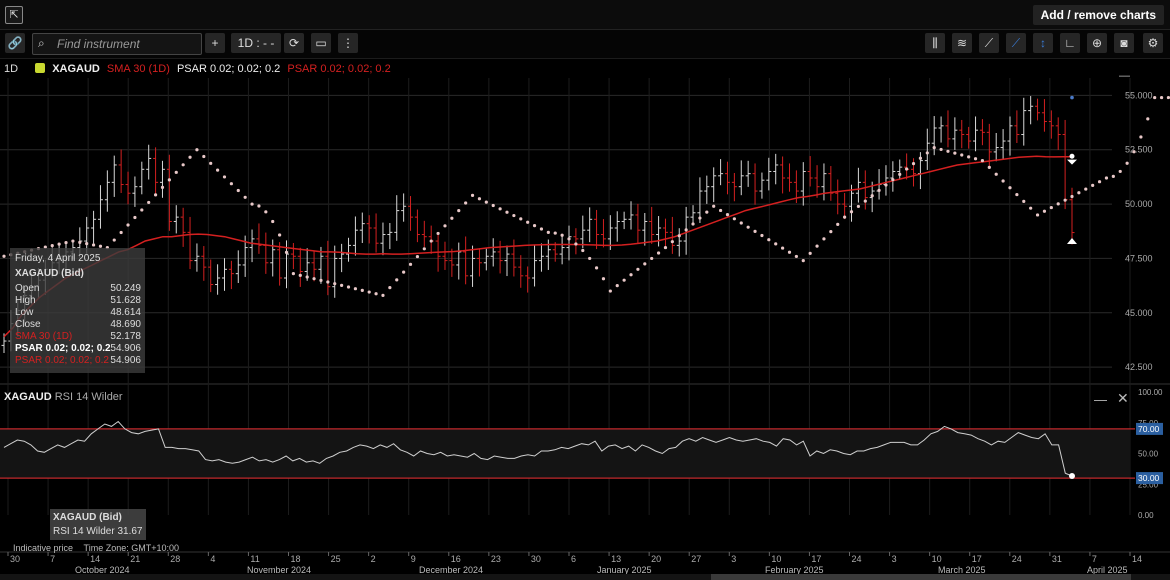 This screenshot has height=580, width=1170. What do you see at coordinates (125, 288) in the screenshot?
I see `tooltip-row-value: 50.249` at bounding box center [125, 288].